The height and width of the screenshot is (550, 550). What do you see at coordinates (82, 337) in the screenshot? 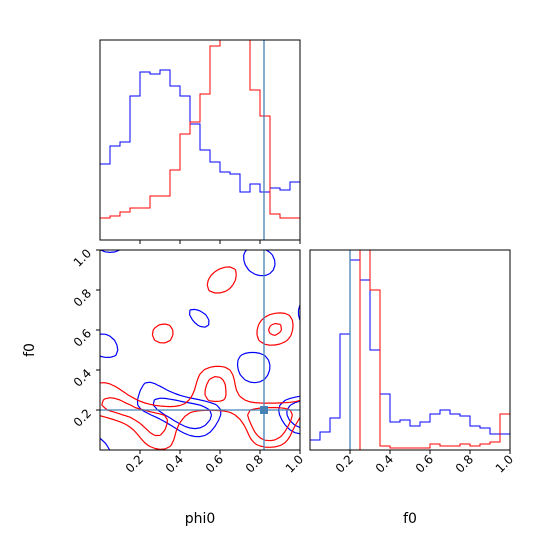
I see `contour-ytick-label: 0.6` at bounding box center [82, 337].